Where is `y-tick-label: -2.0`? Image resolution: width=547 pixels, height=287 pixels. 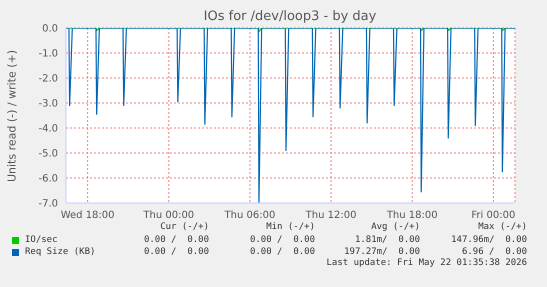
y-tick-label: -2.0 is located at coordinates (48, 79).